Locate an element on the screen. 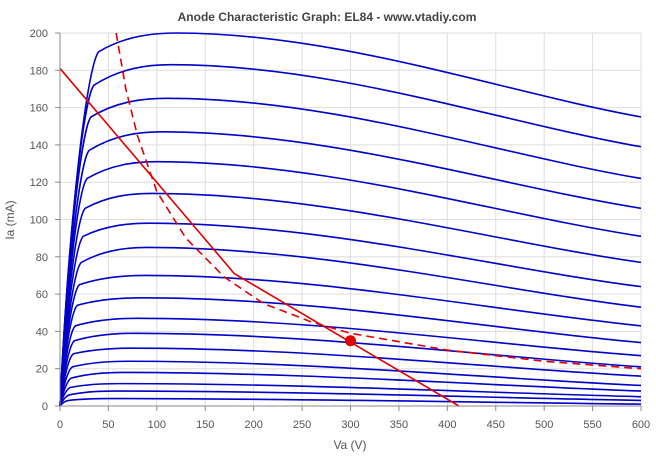 This screenshot has width=656, height=459. x-tick-label: 350 is located at coordinates (399, 425).